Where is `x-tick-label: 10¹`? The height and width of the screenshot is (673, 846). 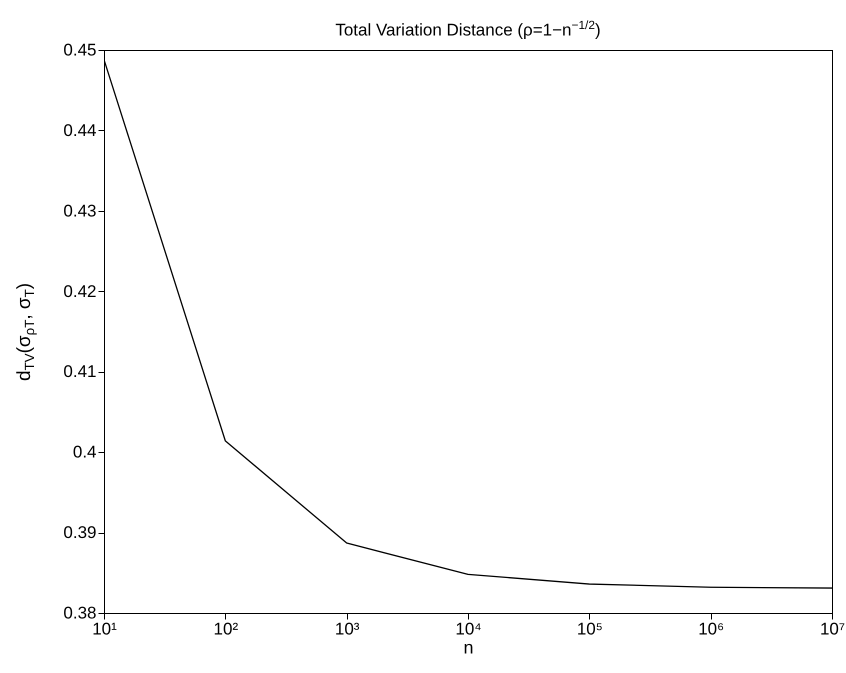
x-tick-label: 10¹ is located at coordinates (105, 629).